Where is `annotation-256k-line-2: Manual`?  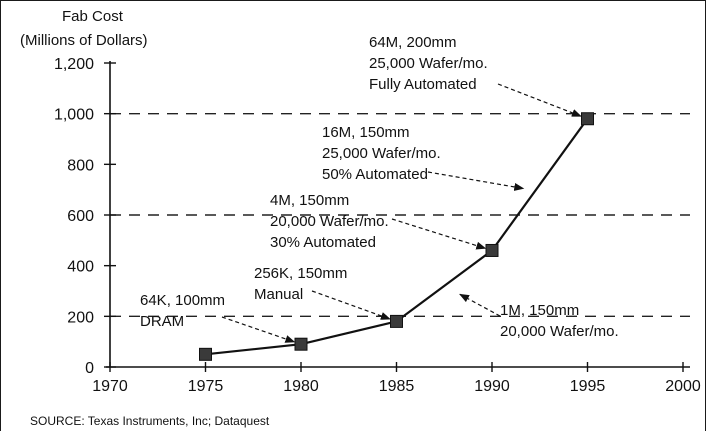 annotation-256k-line-2: Manual is located at coordinates (279, 294).